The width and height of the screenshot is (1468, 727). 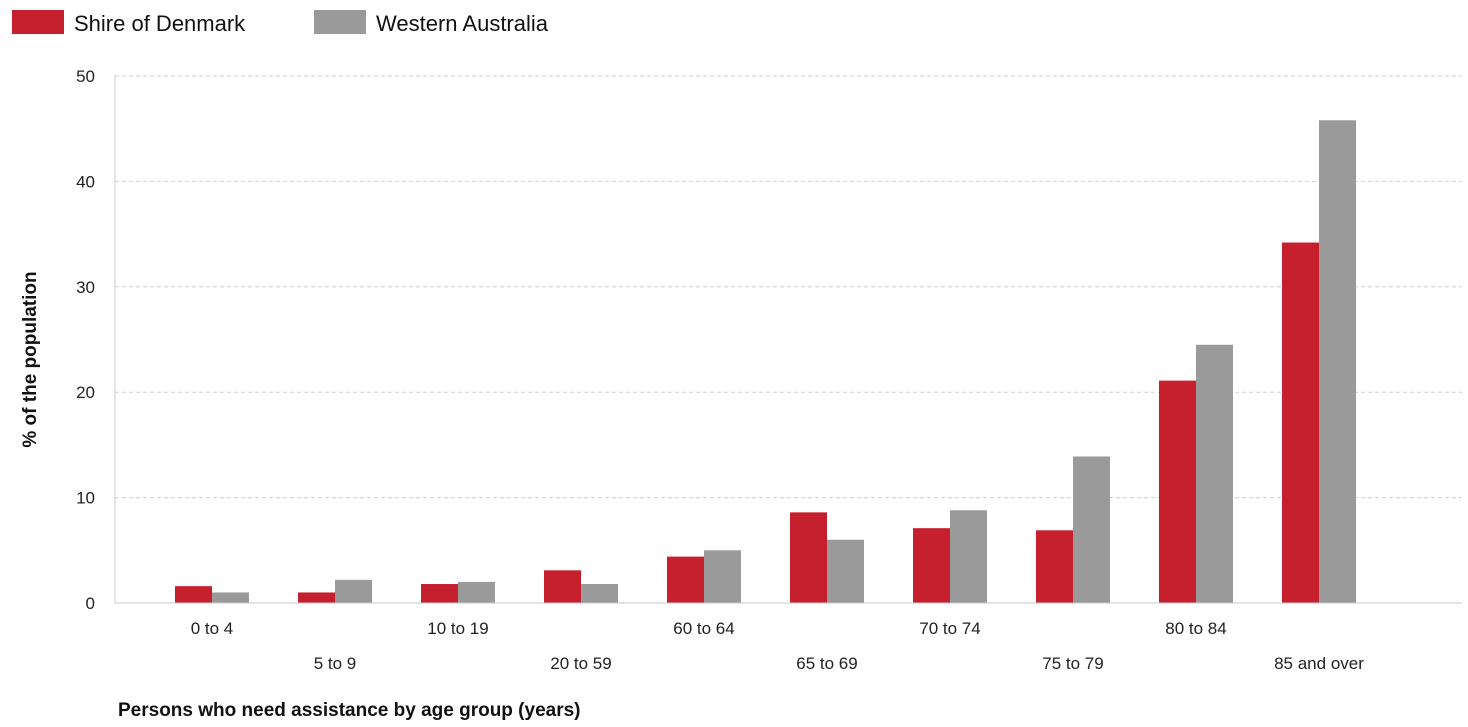 I want to click on y-tick-label: 0, so click(x=90, y=603).